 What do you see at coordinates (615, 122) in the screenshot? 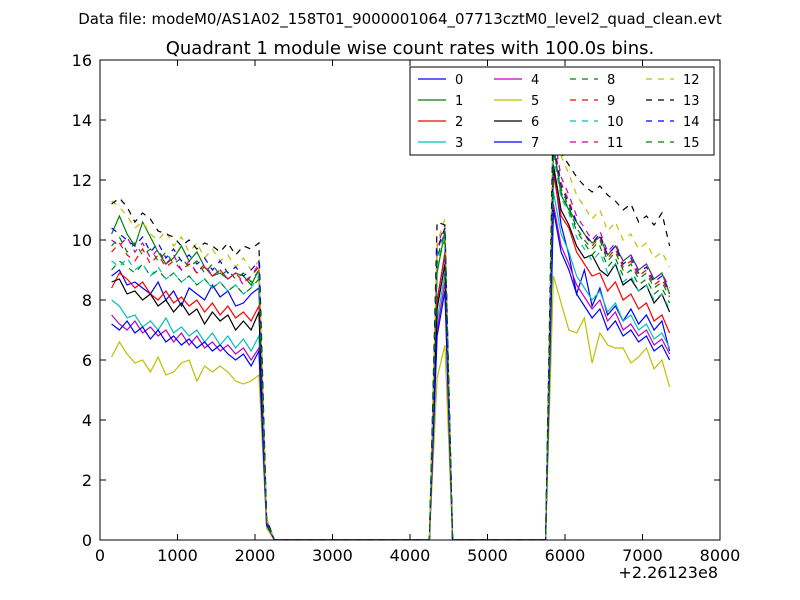
I see `legend-label-10: 10` at bounding box center [615, 122].